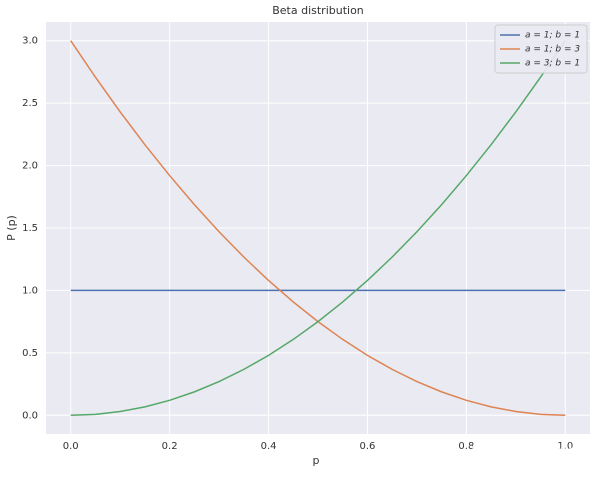 Image resolution: width=600 pixels, height=481 pixels. What do you see at coordinates (316, 460) in the screenshot?
I see `x-axis-label: p` at bounding box center [316, 460].